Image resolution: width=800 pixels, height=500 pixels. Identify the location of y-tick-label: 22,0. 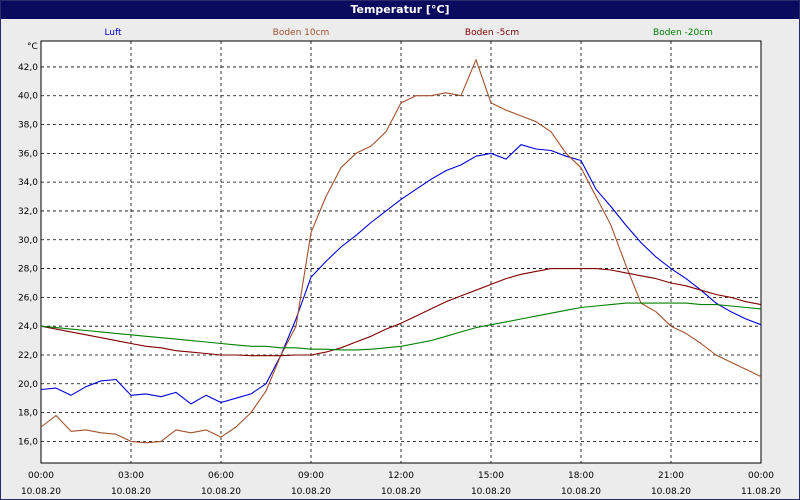
(28, 356).